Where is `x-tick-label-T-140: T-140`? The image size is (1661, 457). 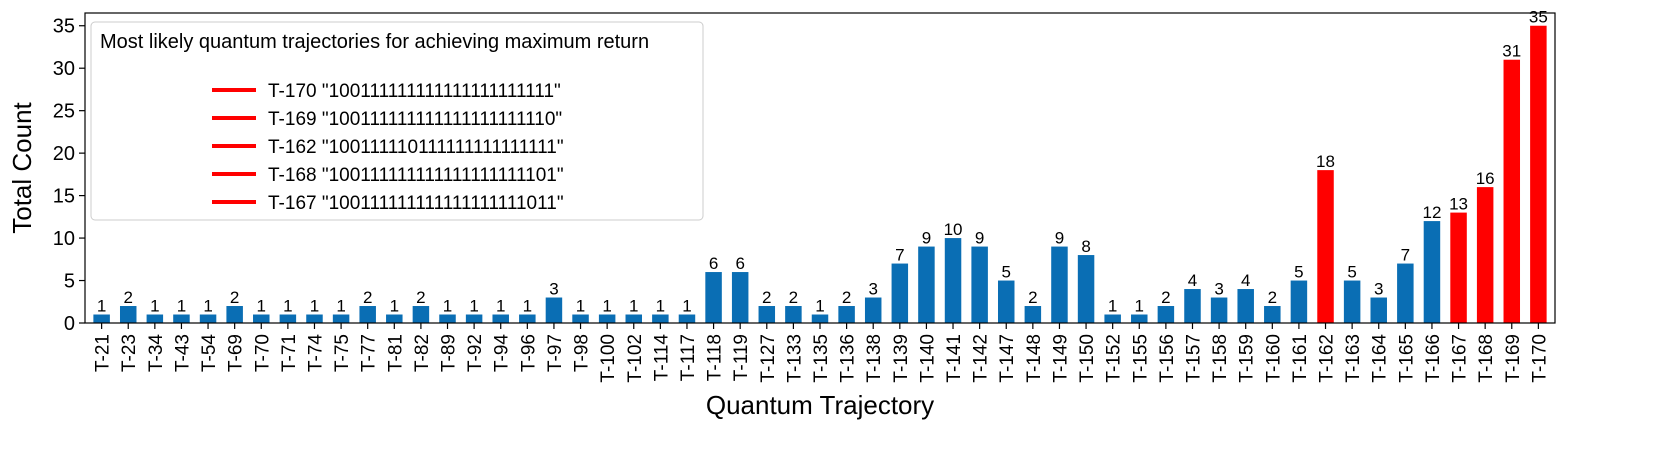
x-tick-label-T-140: T-140 is located at coordinates (927, 358).